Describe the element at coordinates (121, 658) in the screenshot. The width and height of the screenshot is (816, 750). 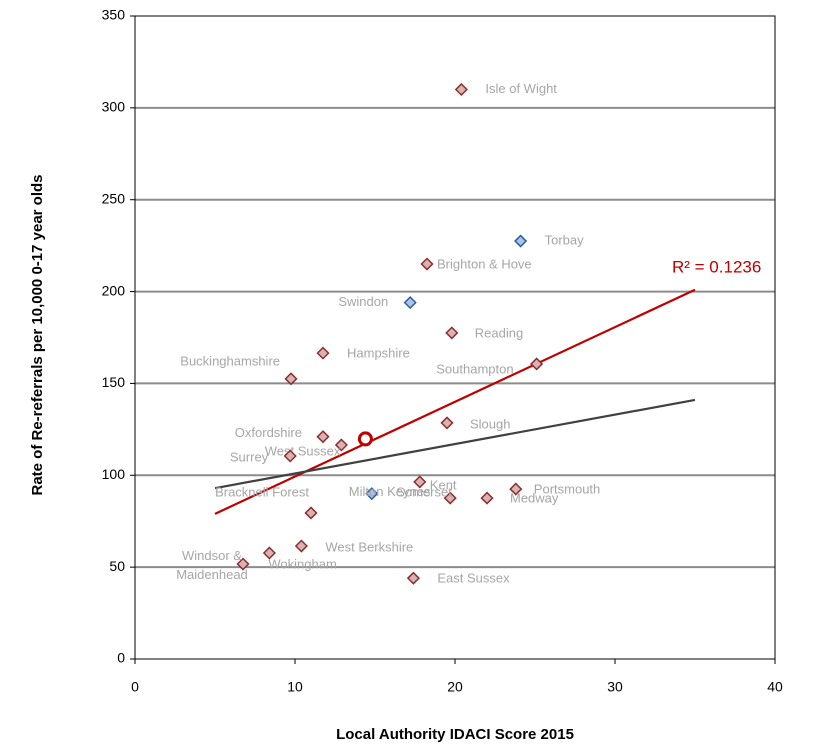
I see `y-tick-label: 0` at that location.